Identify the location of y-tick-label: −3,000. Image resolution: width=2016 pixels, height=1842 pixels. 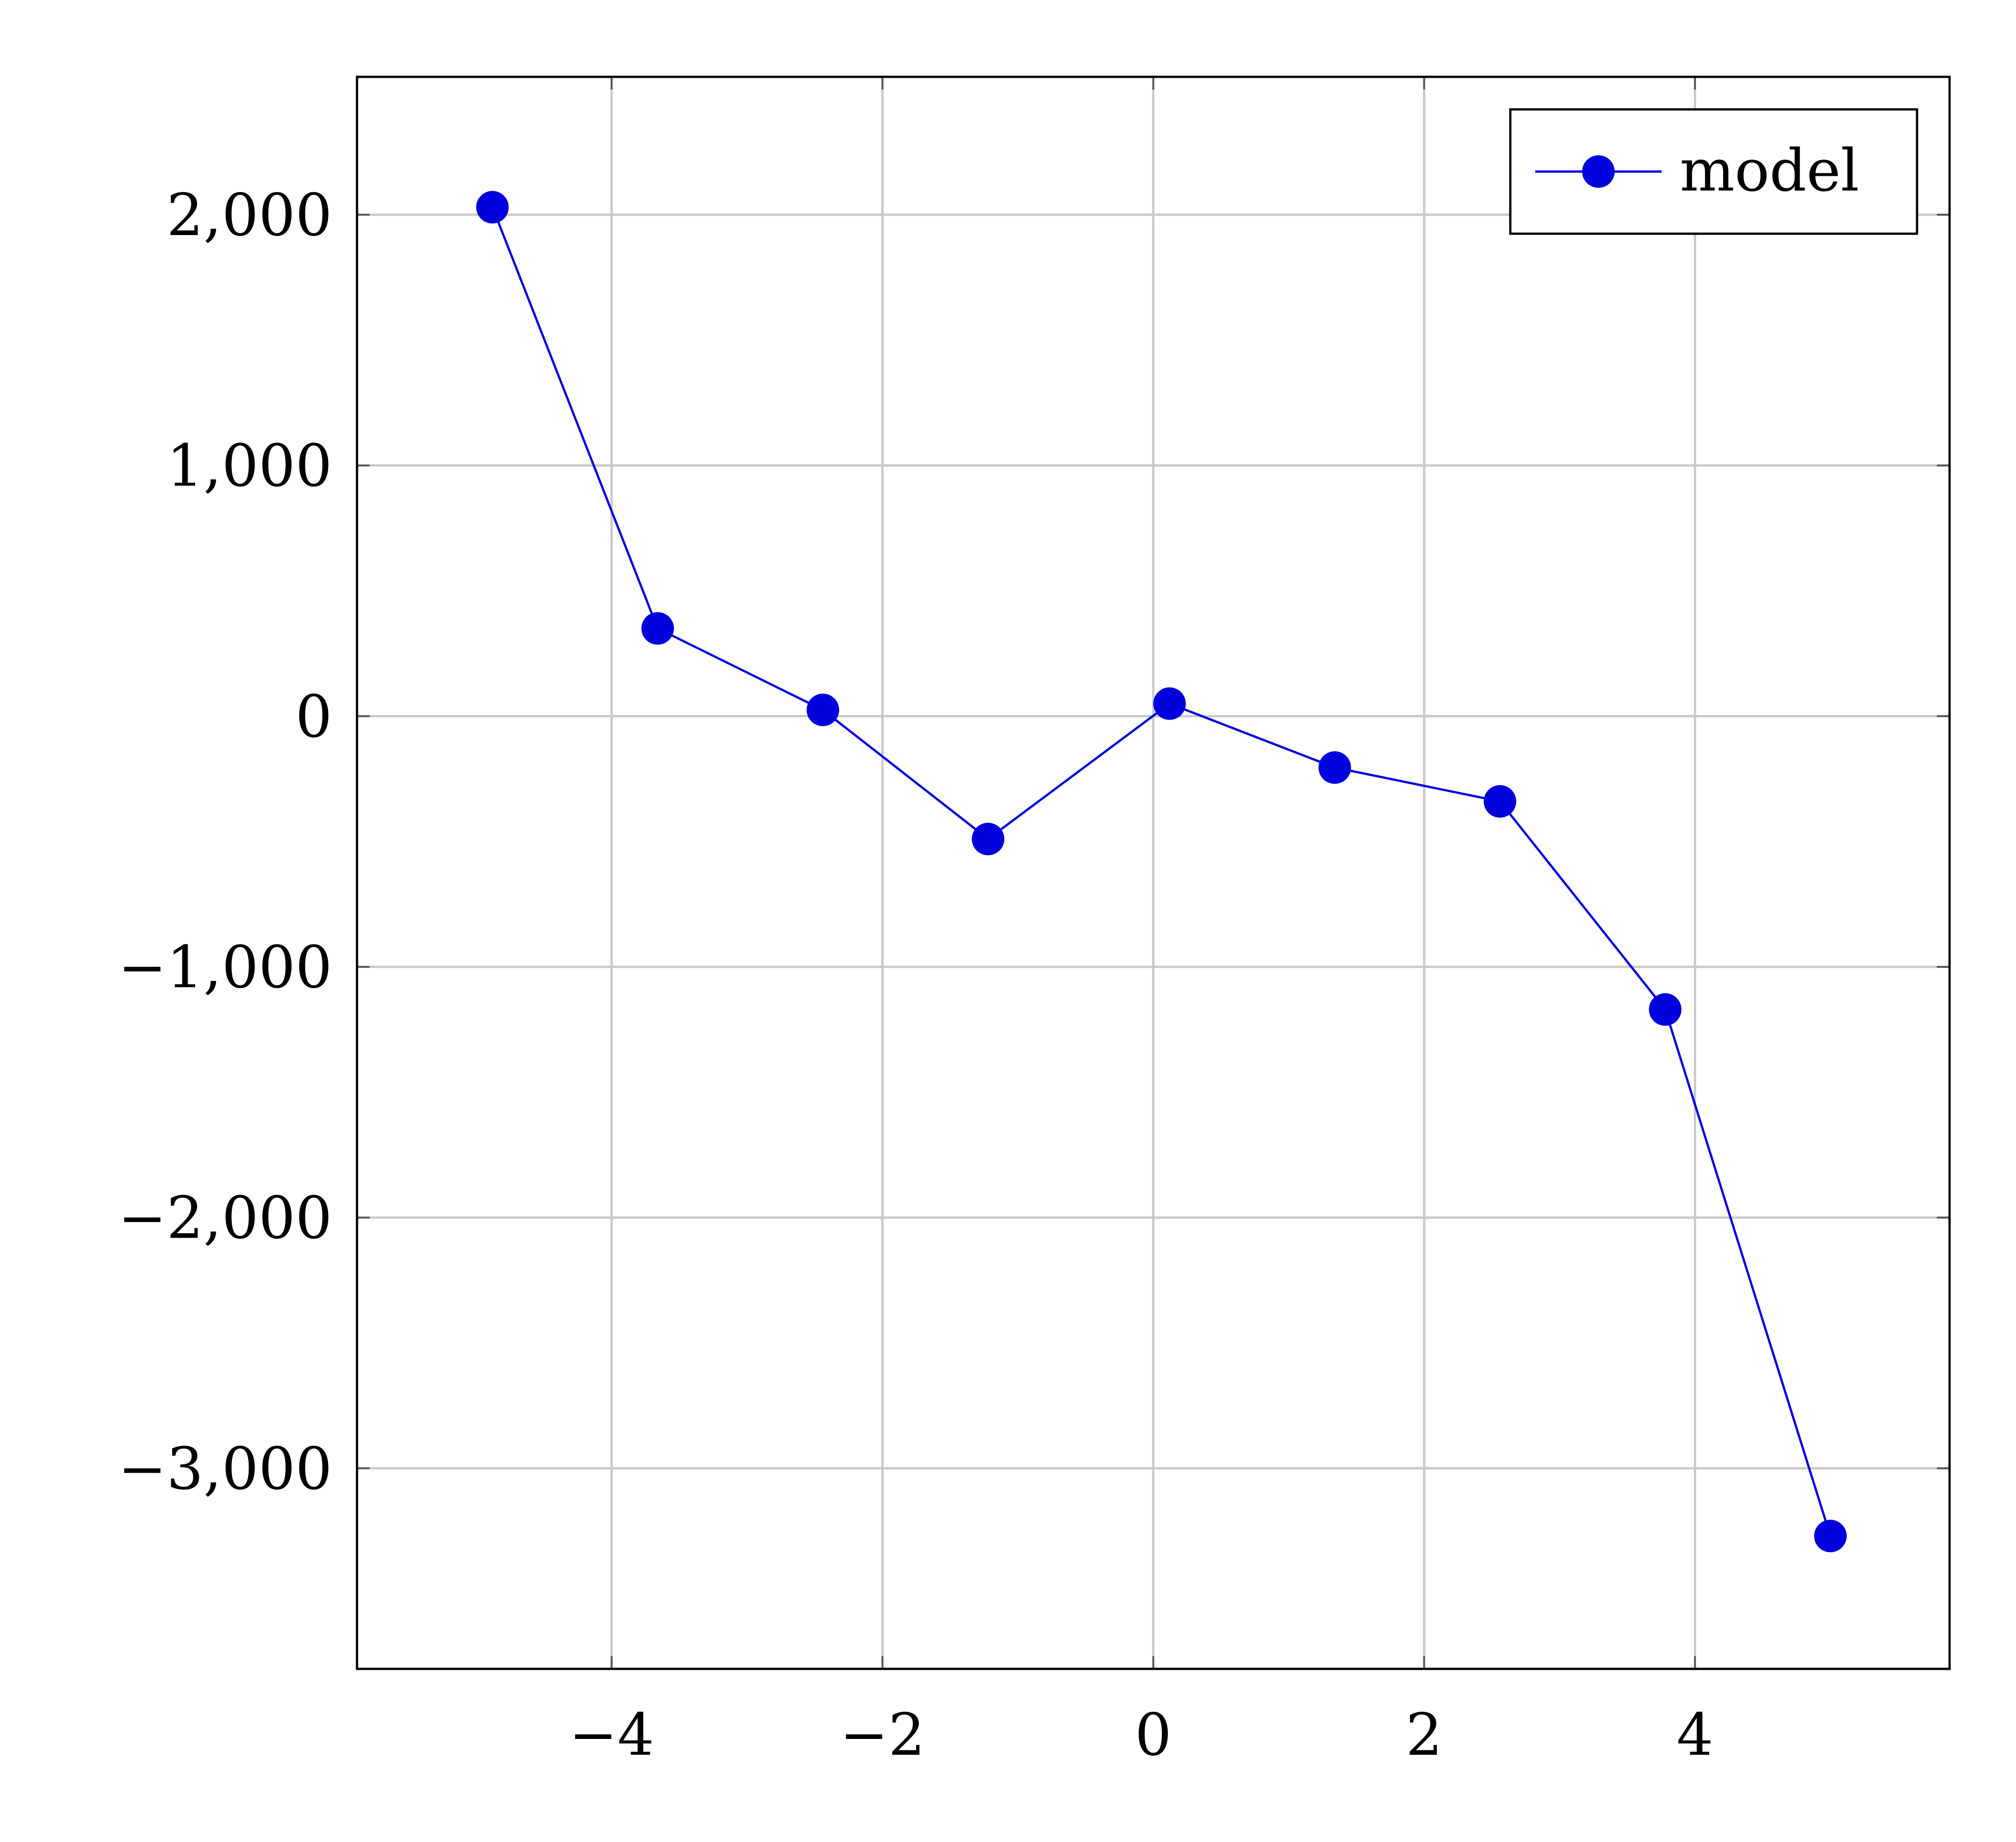
(225, 1469).